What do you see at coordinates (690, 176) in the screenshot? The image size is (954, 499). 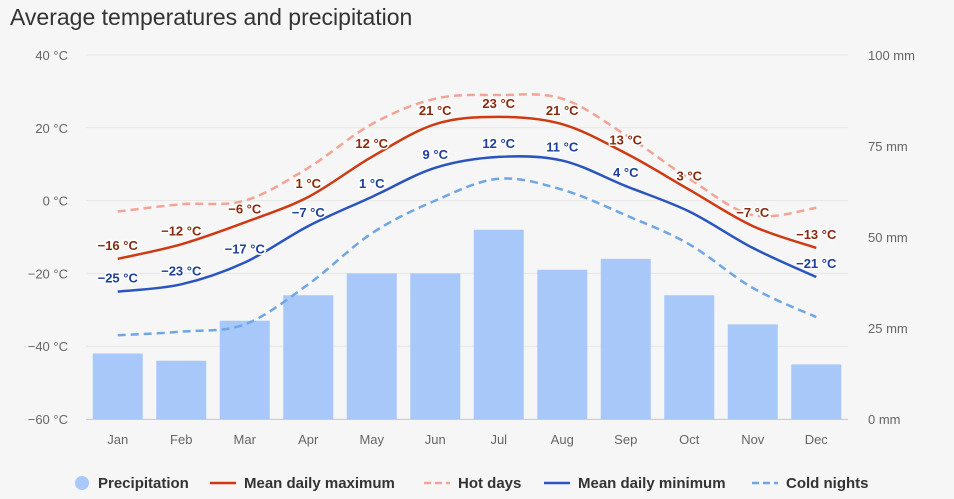 I see `max-data-label: 3 °C` at bounding box center [690, 176].